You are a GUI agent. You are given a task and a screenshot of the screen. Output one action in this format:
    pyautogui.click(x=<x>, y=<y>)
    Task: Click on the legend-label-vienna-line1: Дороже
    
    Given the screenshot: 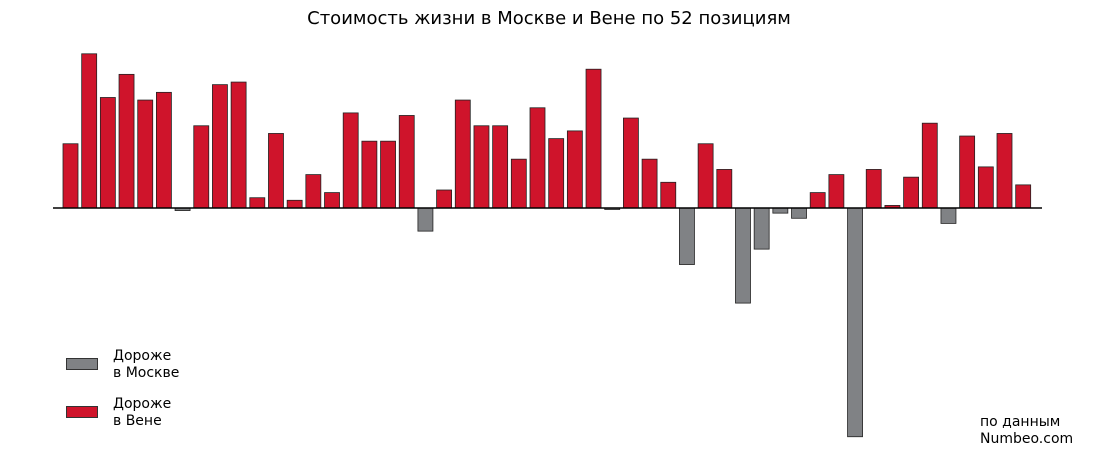 What is the action you would take?
    pyautogui.click(x=142, y=404)
    